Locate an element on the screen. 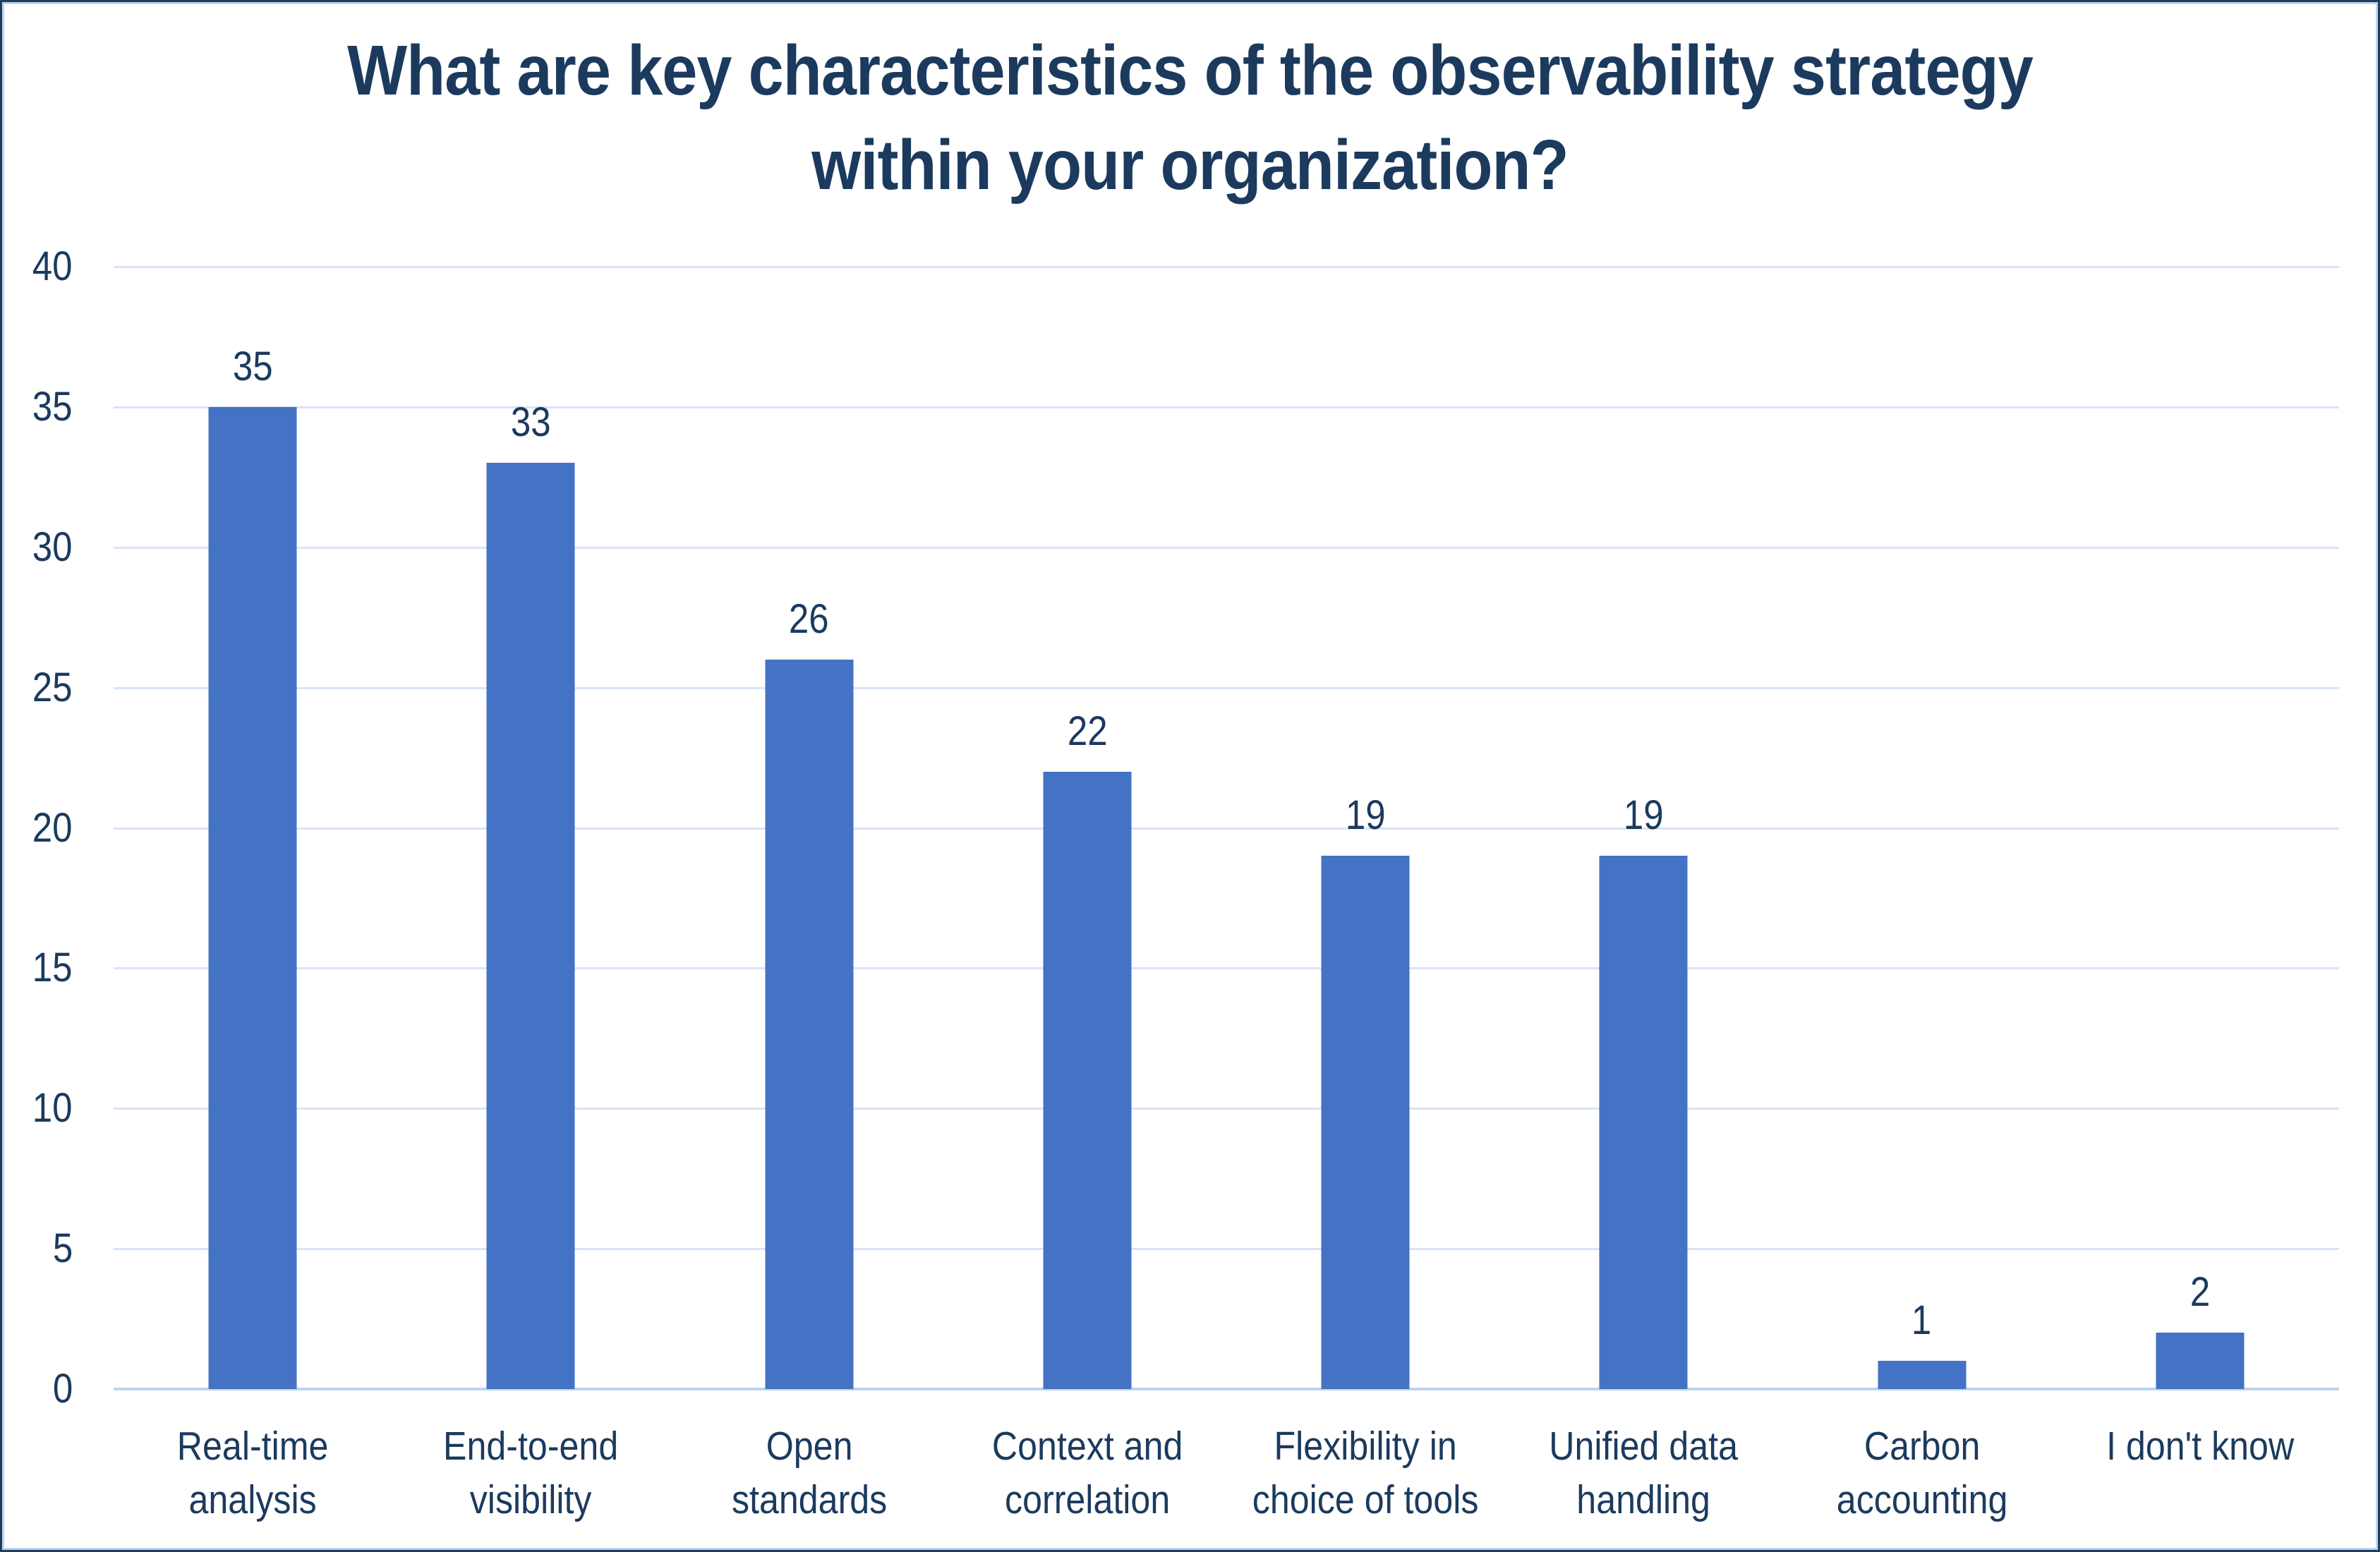 This screenshot has height=1552, width=2380. category-label-carbon-accounting: Carbon accounting is located at coordinates (1921, 1473).